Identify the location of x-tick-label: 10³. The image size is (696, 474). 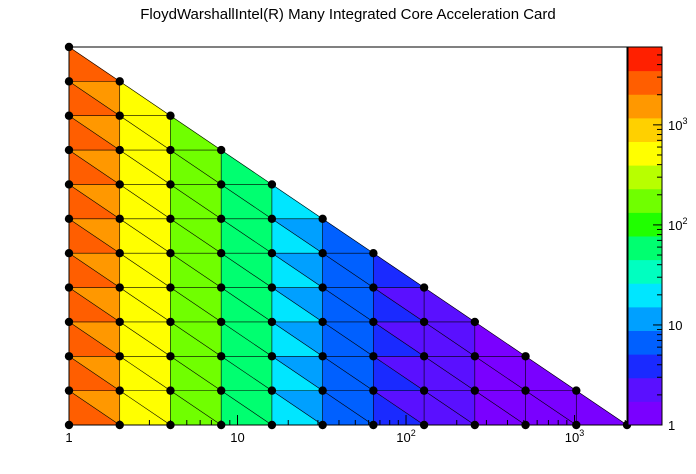
(574, 436).